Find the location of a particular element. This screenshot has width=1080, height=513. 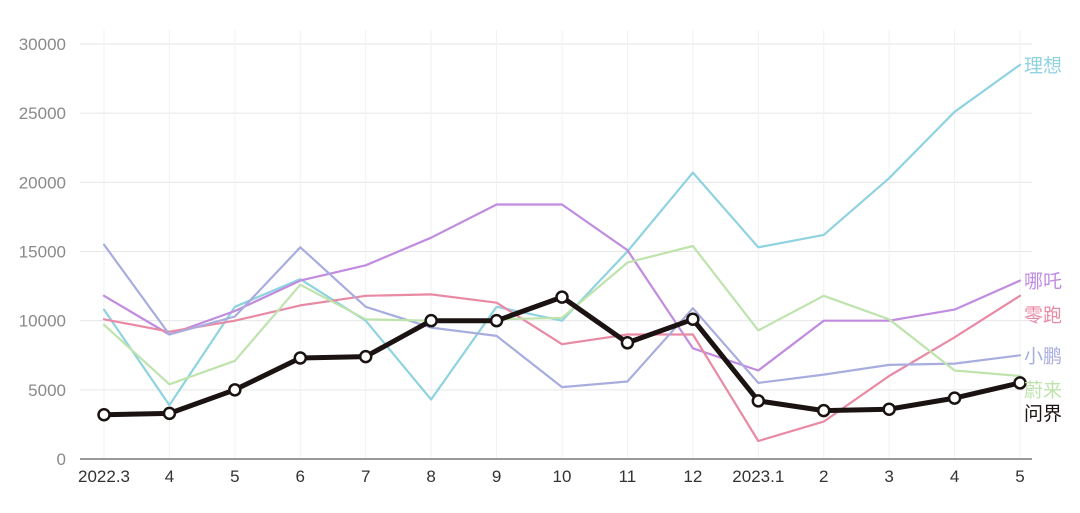

series-label-2: 零跑 is located at coordinates (1043, 316).